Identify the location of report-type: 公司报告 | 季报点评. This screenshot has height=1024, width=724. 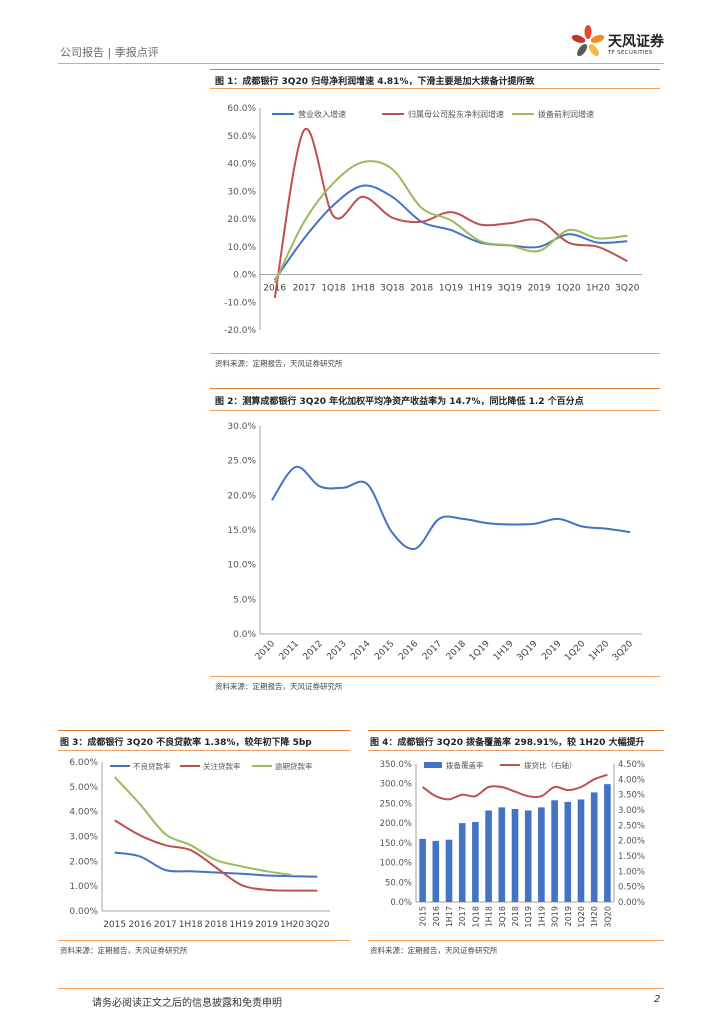
(109, 52).